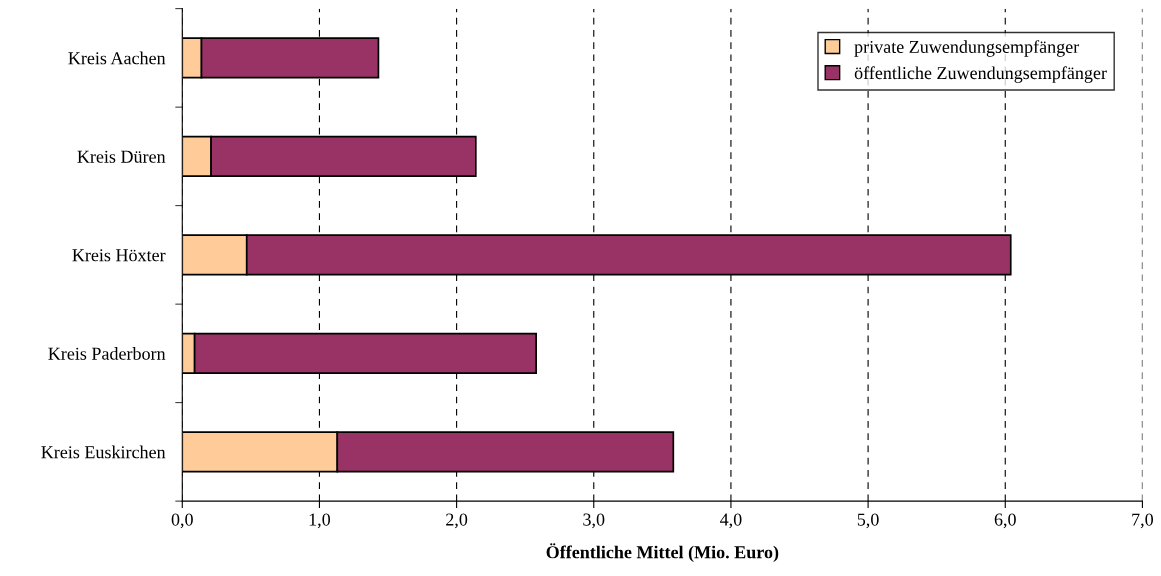  What do you see at coordinates (182, 521) in the screenshot?
I see `x-tick-label: 0,0` at bounding box center [182, 521].